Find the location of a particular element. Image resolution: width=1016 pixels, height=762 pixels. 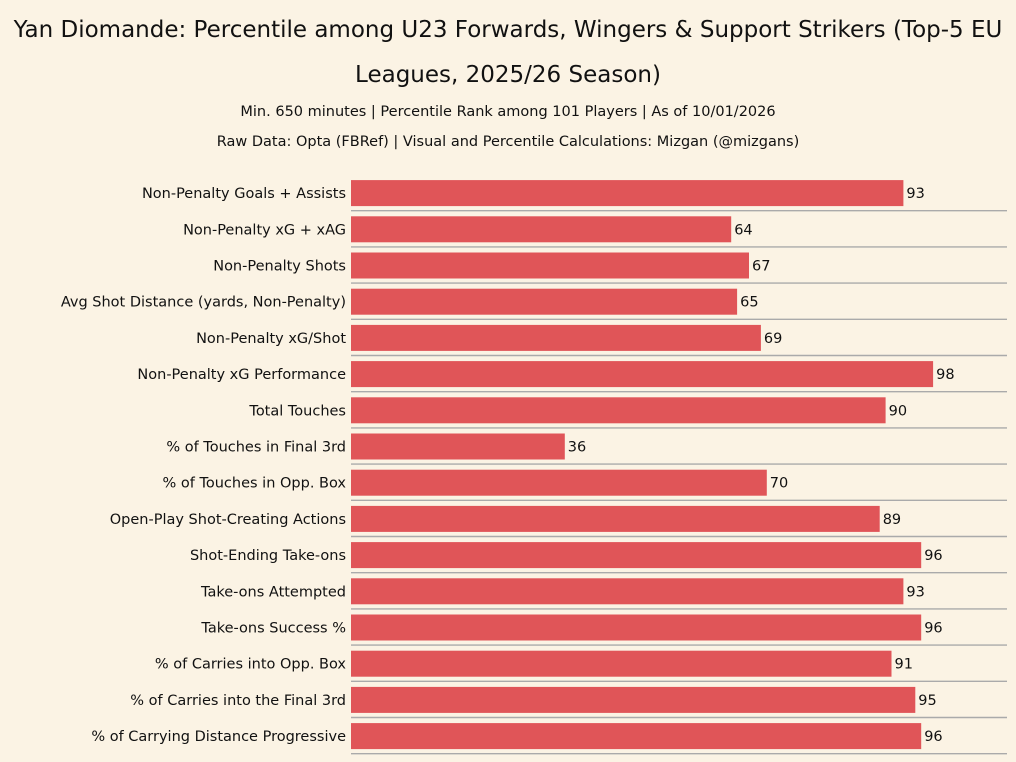

value-label: 70 is located at coordinates (779, 484).